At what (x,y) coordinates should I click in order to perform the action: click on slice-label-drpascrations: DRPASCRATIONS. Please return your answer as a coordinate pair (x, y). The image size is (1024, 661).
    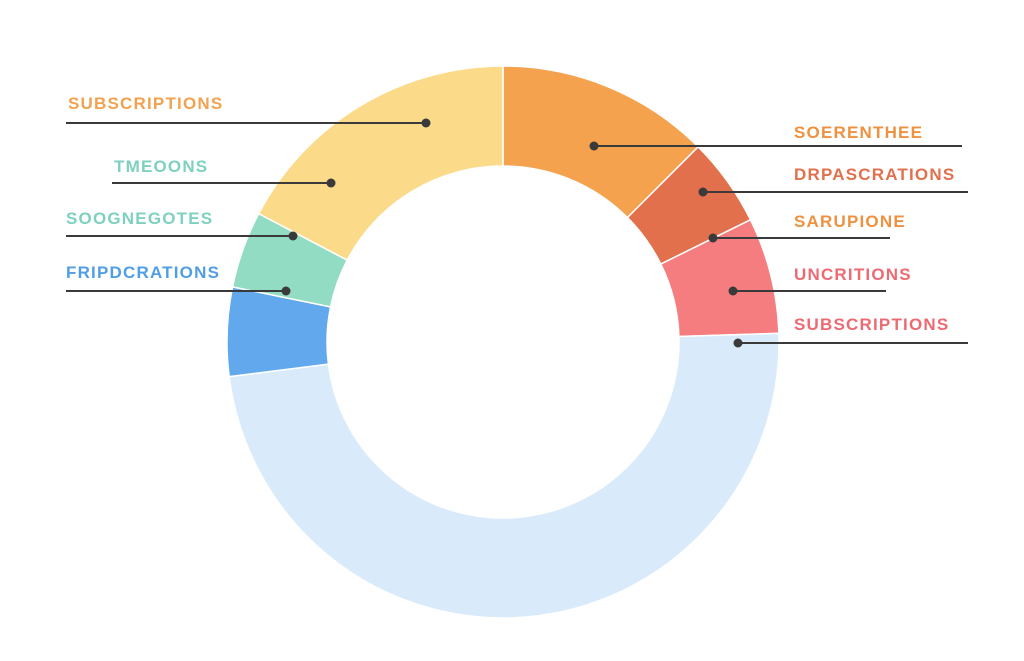
    Looking at the image, I should click on (874, 174).